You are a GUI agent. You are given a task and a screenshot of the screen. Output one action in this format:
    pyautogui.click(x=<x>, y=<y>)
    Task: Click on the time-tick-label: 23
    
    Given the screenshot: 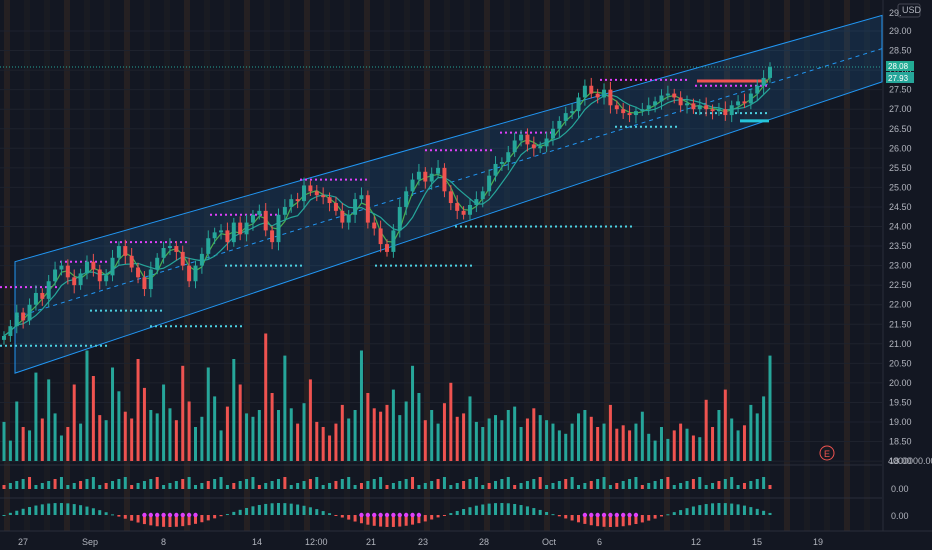 What is the action you would take?
    pyautogui.click(x=423, y=542)
    